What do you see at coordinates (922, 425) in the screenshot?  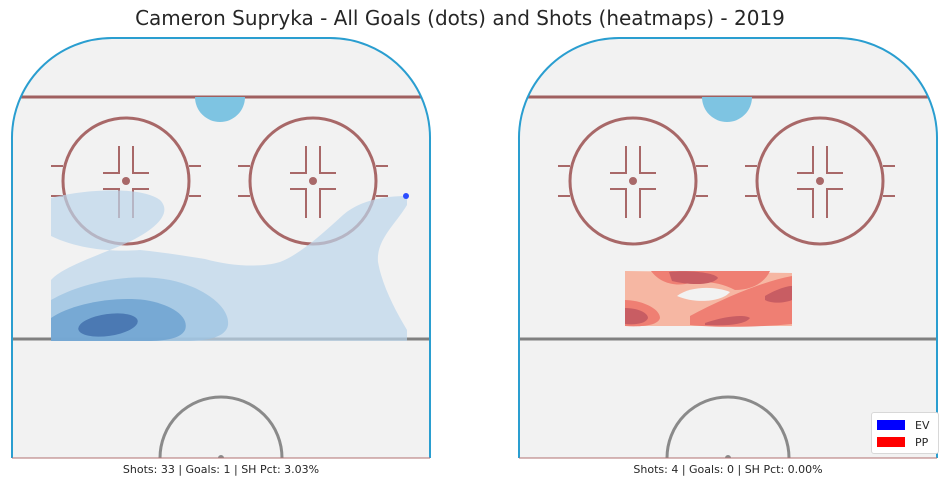 I see `legend-label-ev: EV` at bounding box center [922, 425].